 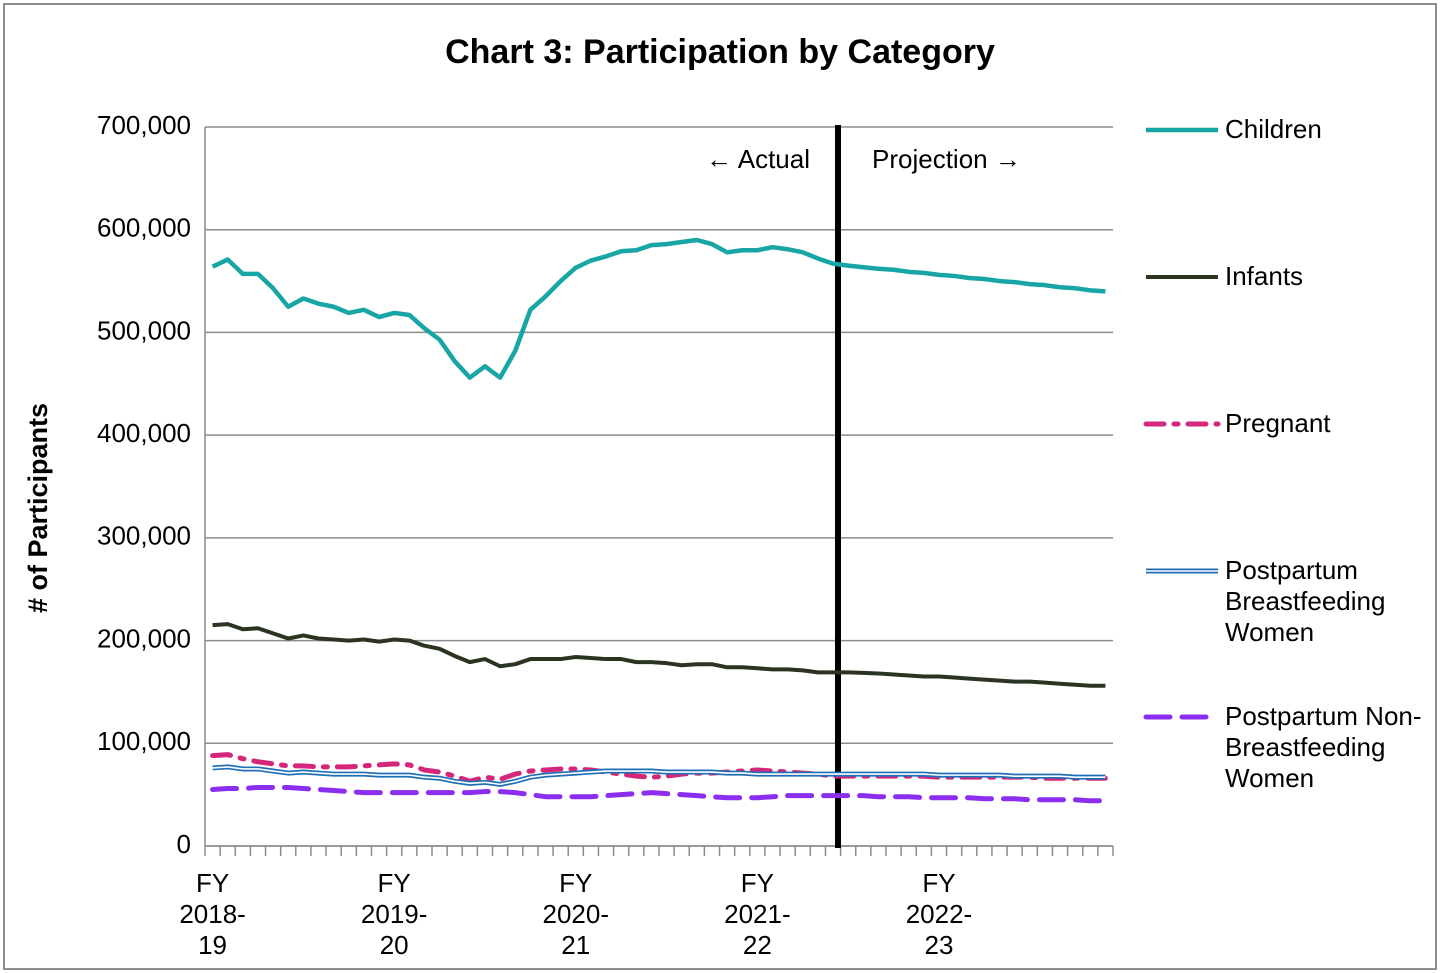 What do you see at coordinates (757, 914) in the screenshot?
I see `x-tick-label: FY 2021-22` at bounding box center [757, 914].